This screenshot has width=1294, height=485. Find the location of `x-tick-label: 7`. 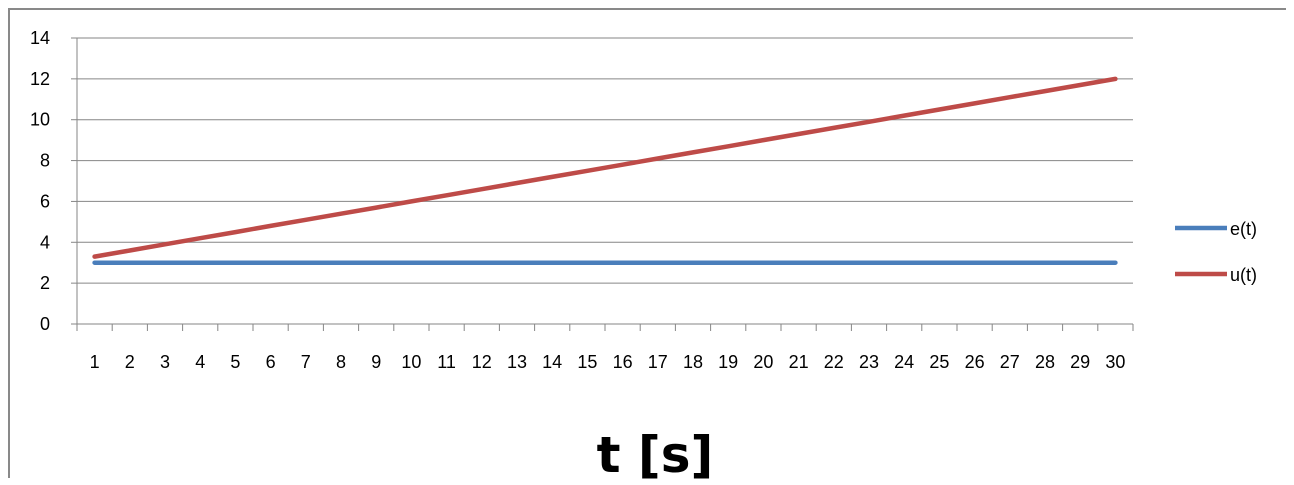

x-tick-label: 7 is located at coordinates (306, 362).